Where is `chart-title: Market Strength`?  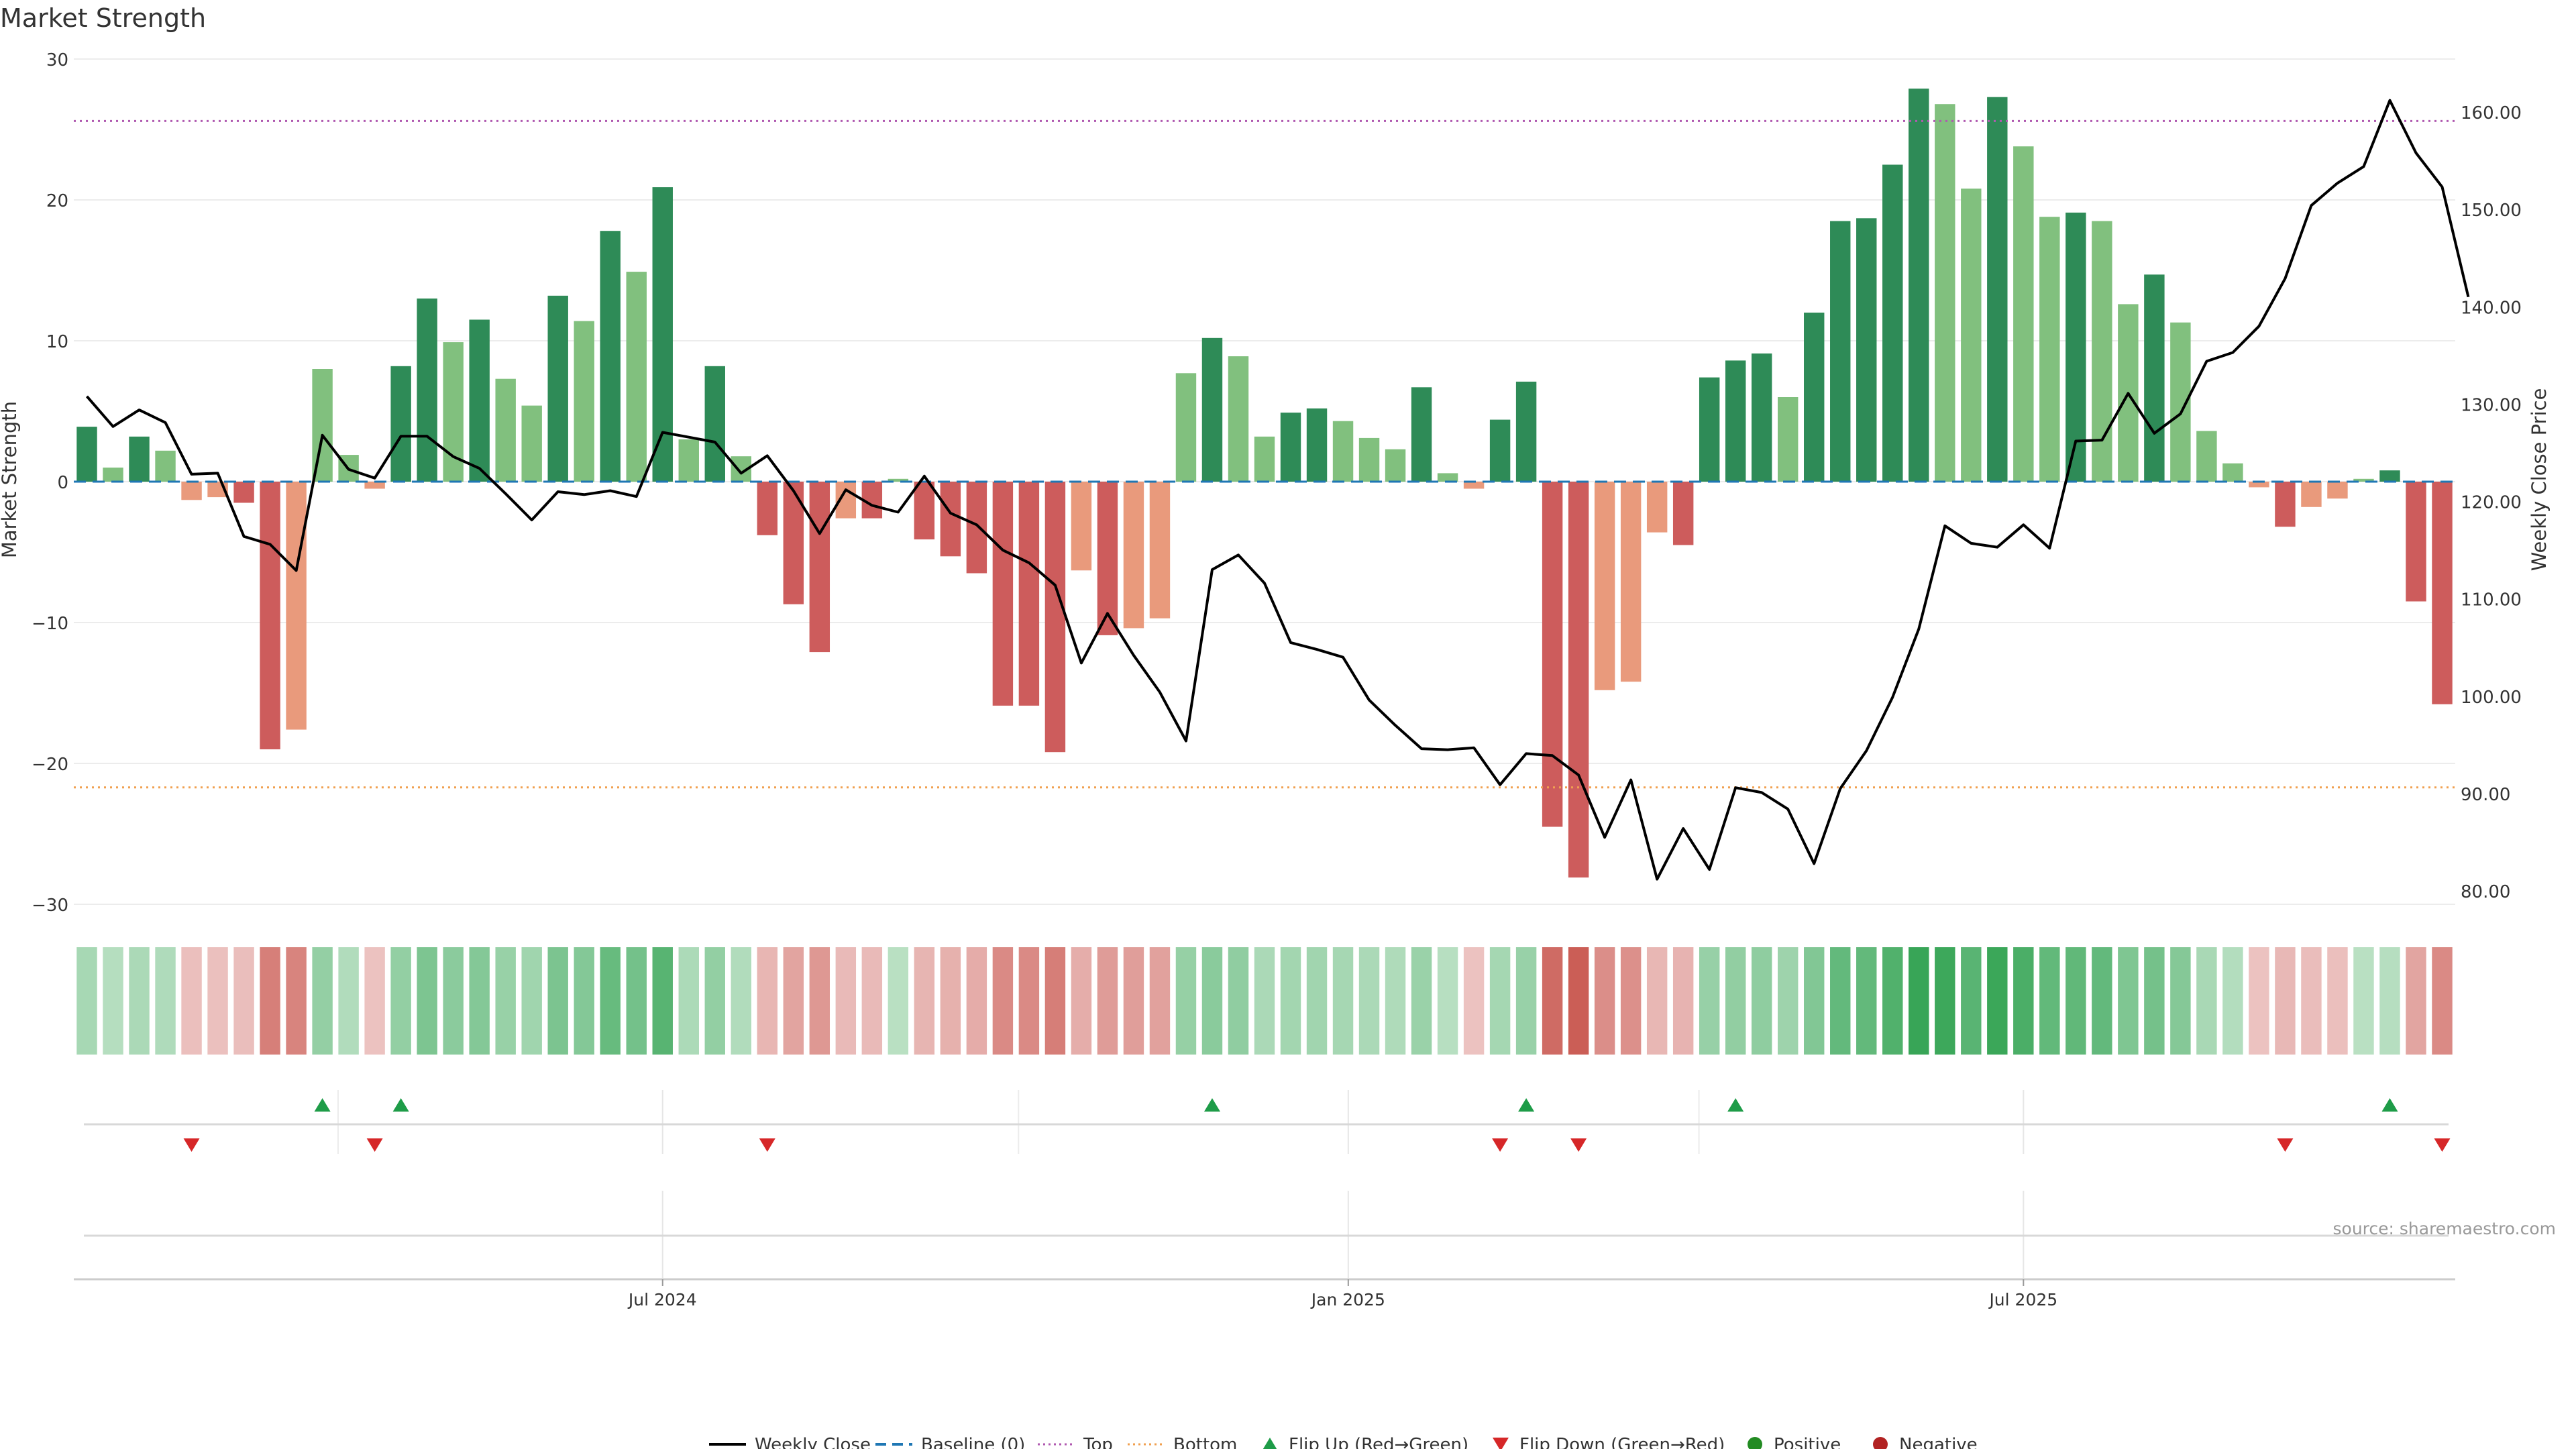
chart-title: Market Strength is located at coordinates (103, 18).